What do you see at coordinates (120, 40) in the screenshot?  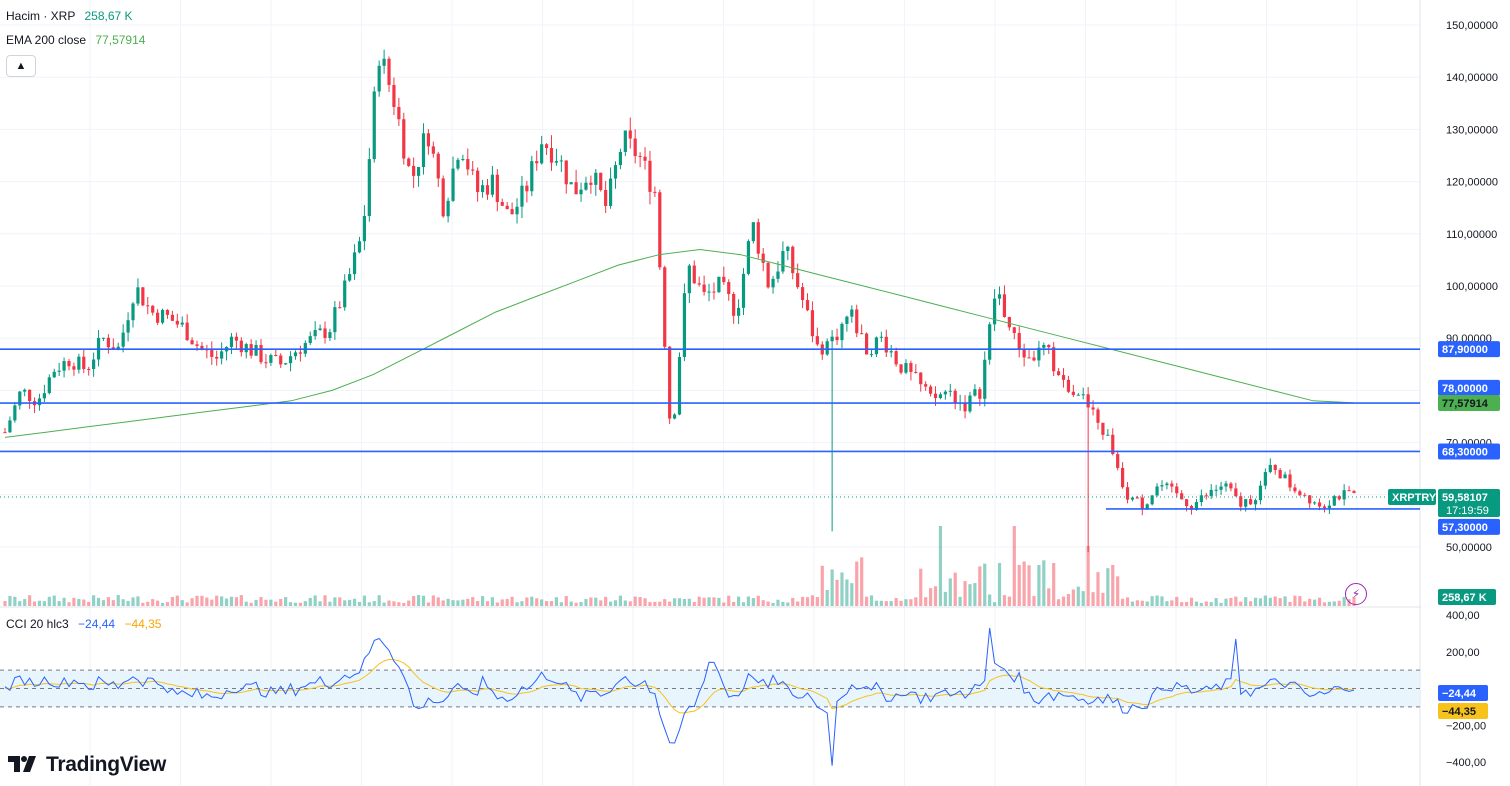 I see `ema-legend-value: 77,57914` at bounding box center [120, 40].